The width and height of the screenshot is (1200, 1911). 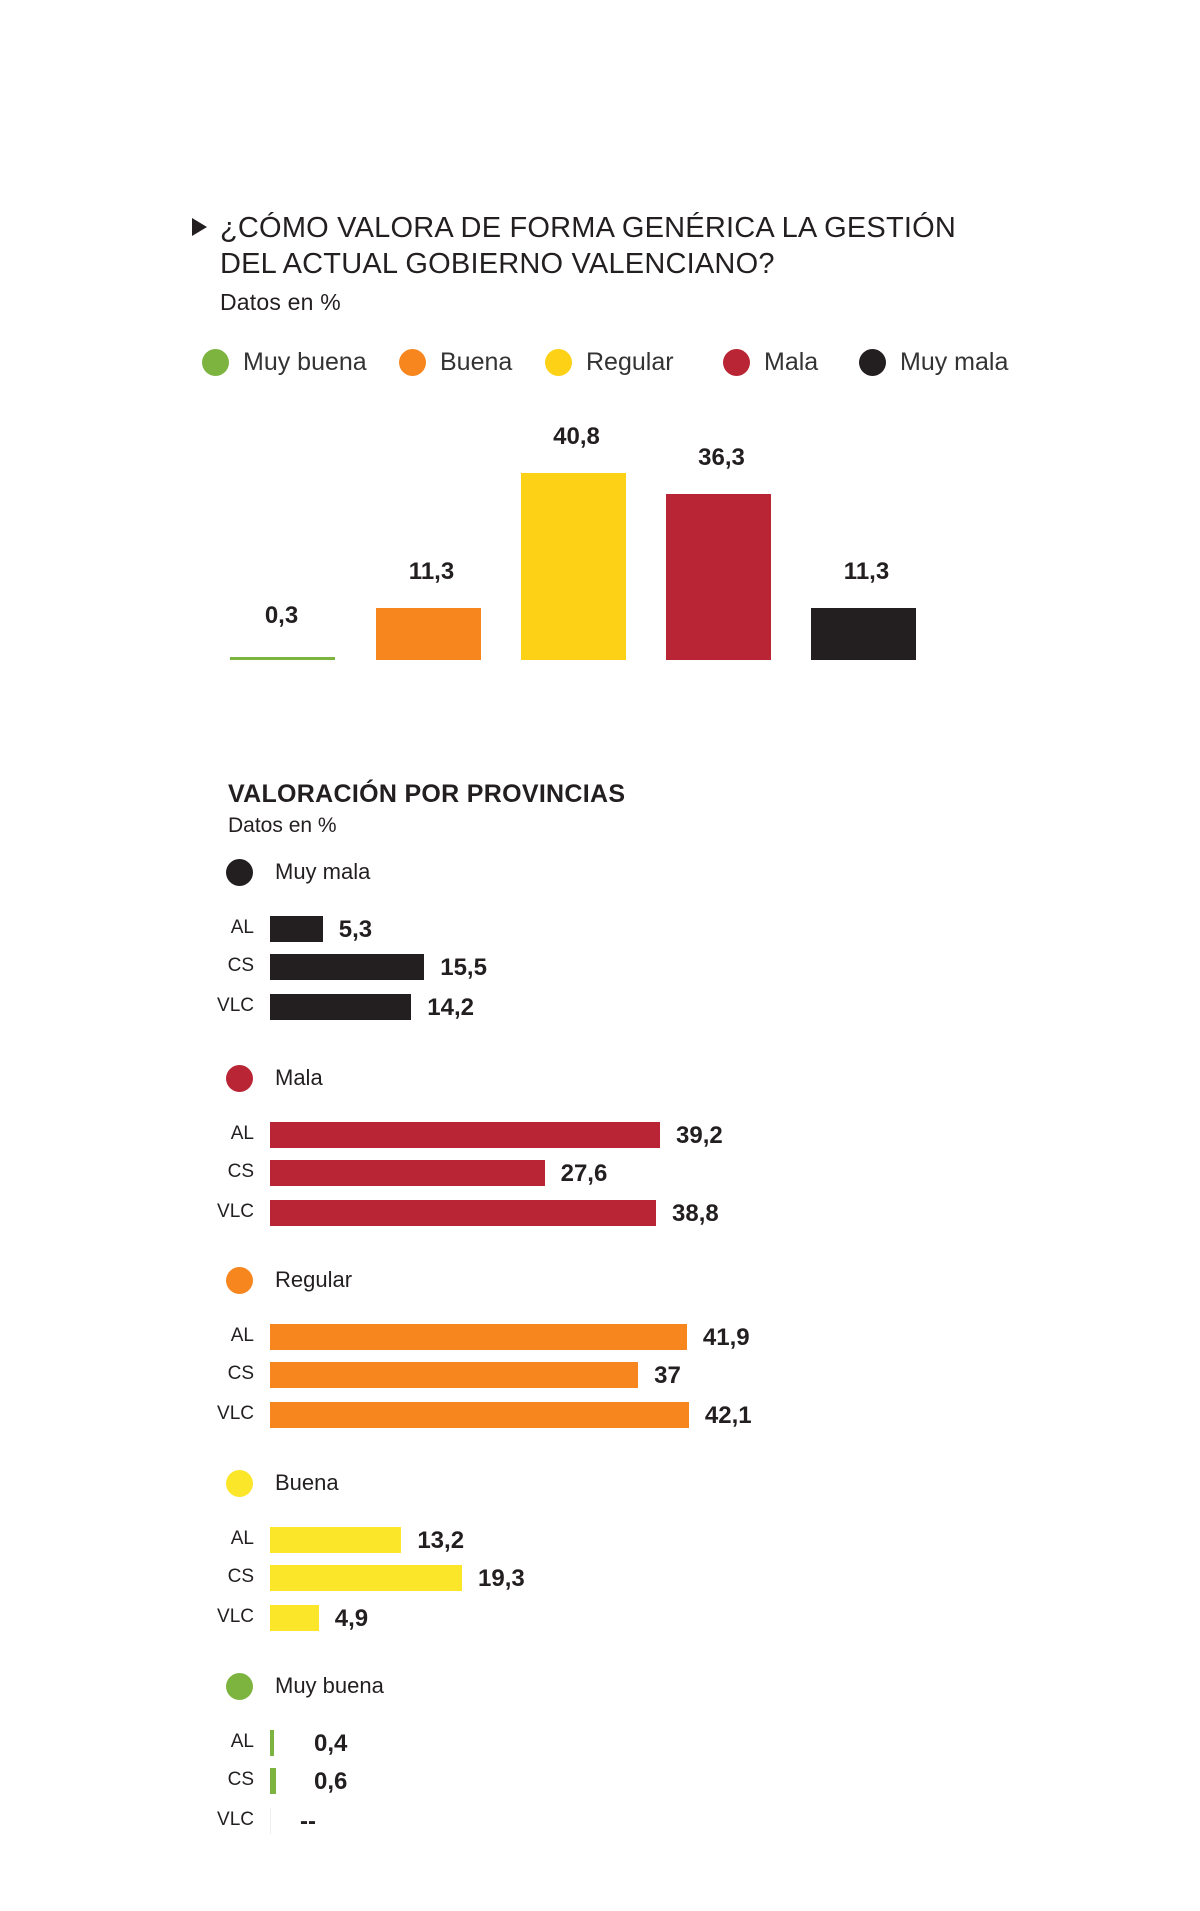 I want to click on group-header: Mala, so click(x=274, y=1078).